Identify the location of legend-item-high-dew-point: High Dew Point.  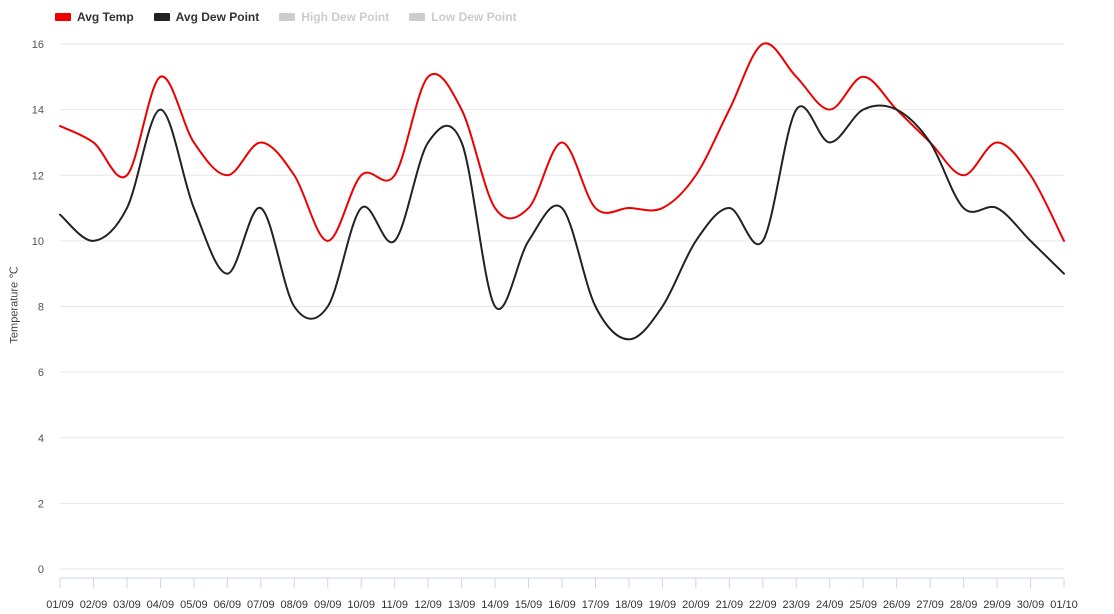
(334, 17).